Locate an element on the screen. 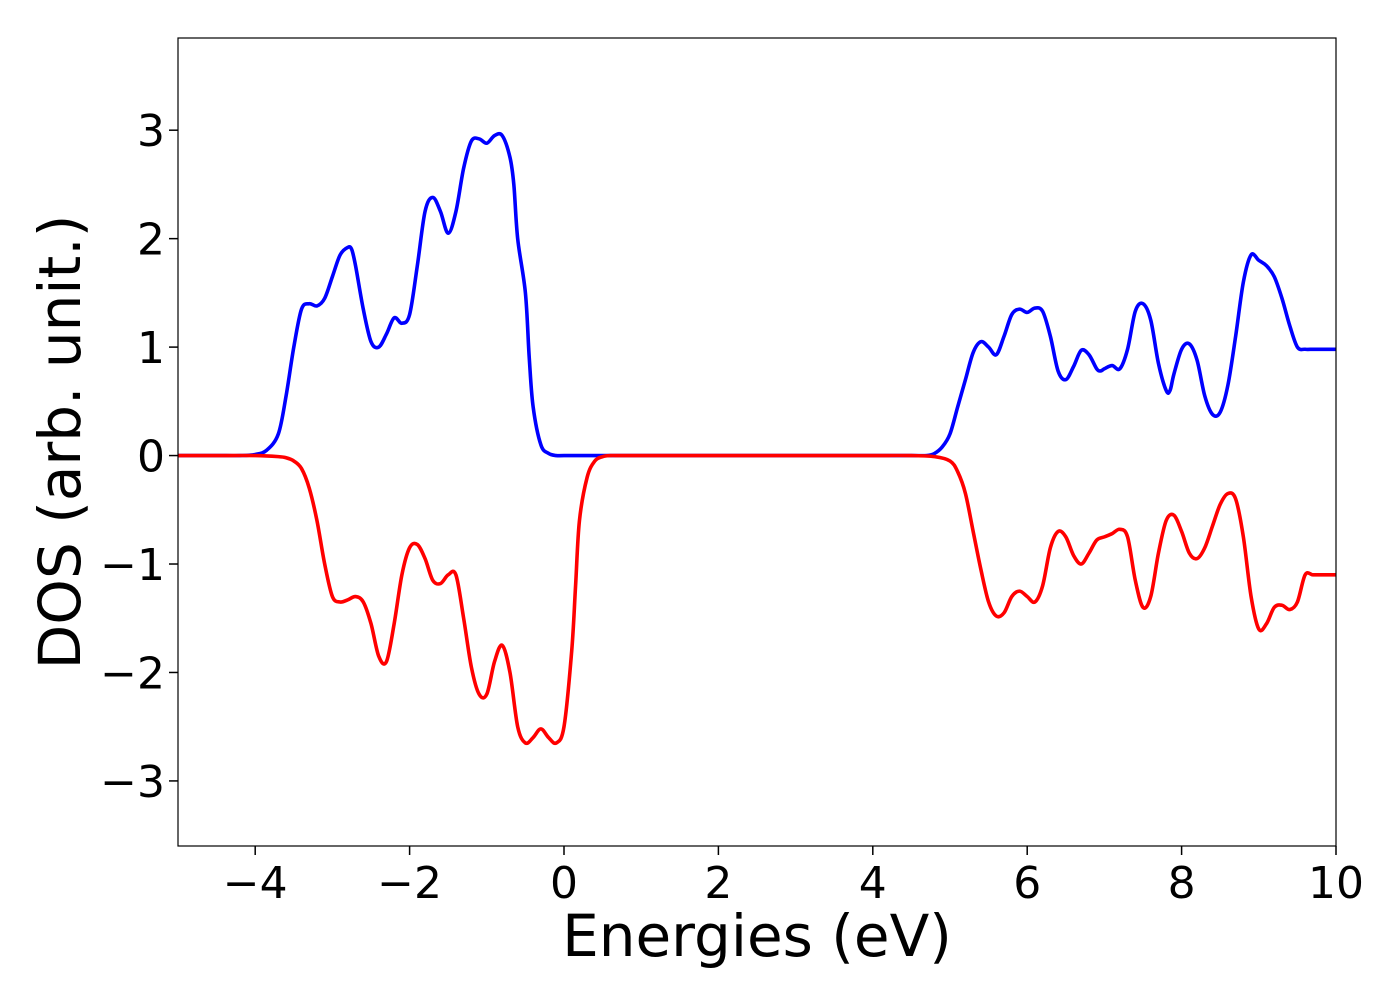 This screenshot has width=1400, height=1000. x-tick-label: −4 is located at coordinates (255, 883).